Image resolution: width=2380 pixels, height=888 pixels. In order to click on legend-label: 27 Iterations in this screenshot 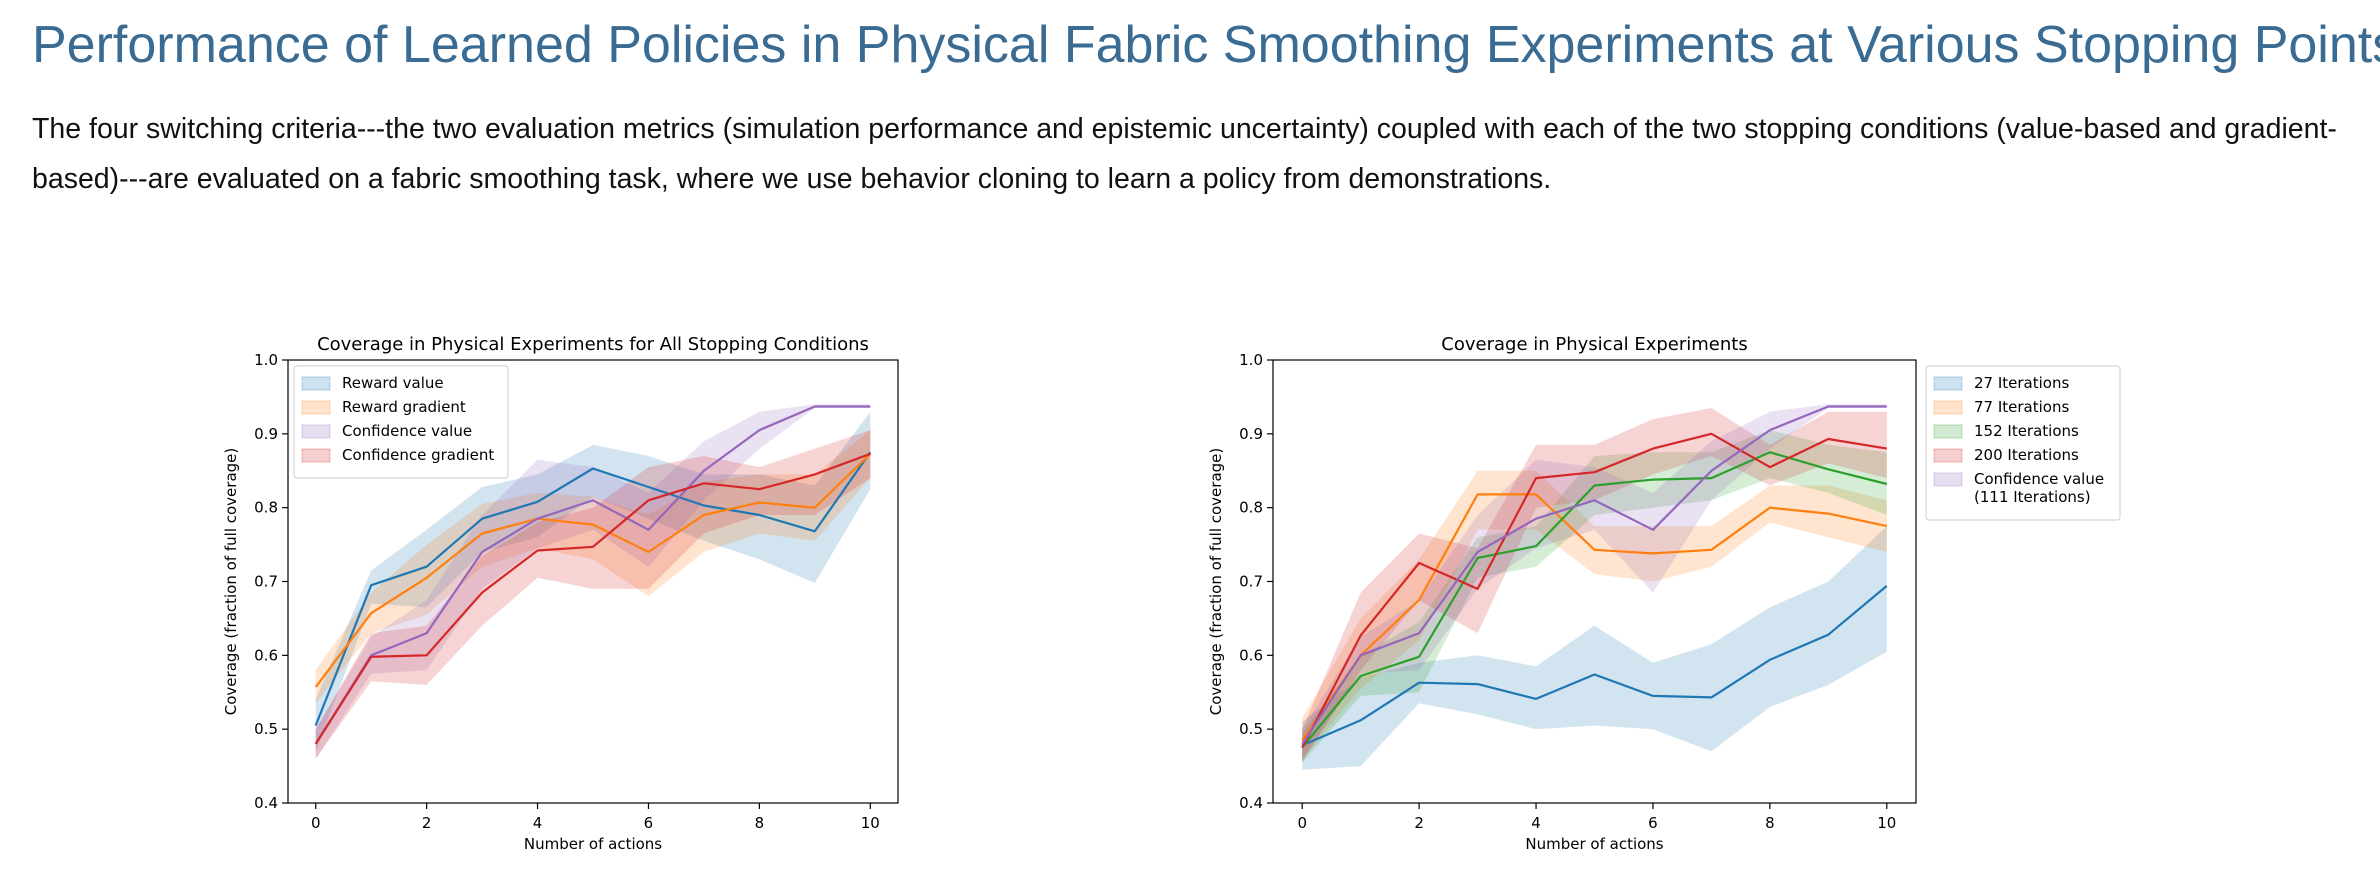, I will do `click(2021, 383)`.